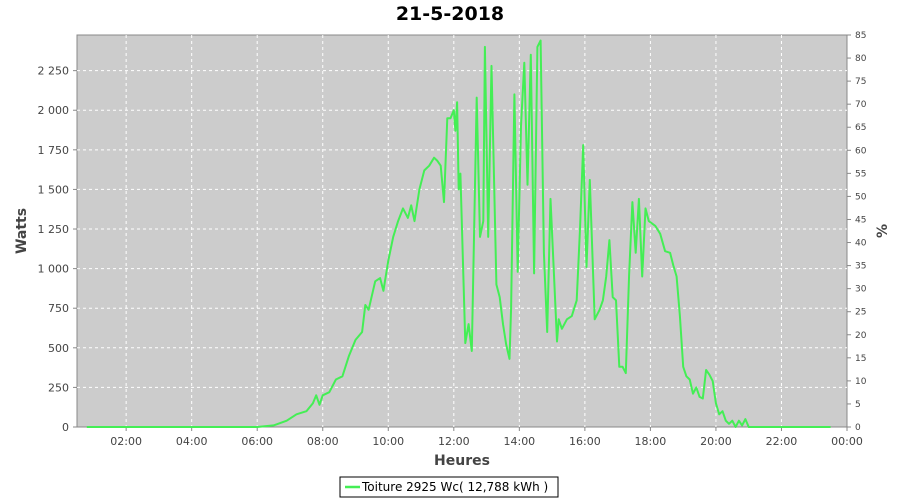 This screenshot has width=900, height=500. I want to click on x-tick-label: 18:00, so click(651, 441).